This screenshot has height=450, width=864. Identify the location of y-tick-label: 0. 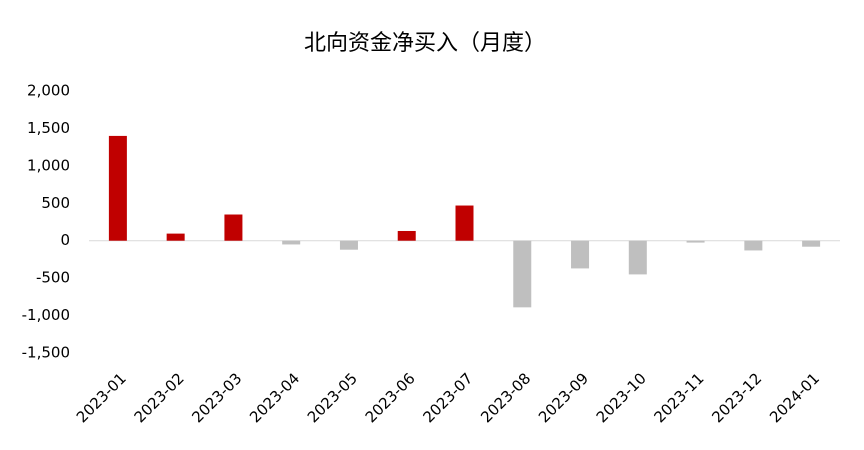
(65, 240).